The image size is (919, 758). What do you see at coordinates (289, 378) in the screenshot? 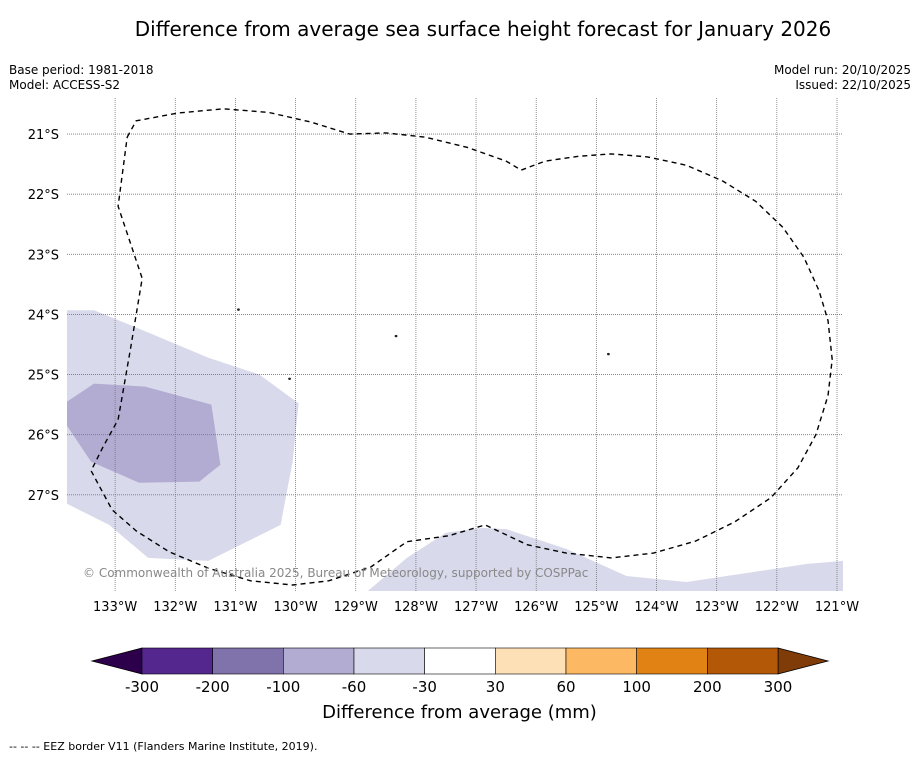
I see `islet-c-island` at bounding box center [289, 378].